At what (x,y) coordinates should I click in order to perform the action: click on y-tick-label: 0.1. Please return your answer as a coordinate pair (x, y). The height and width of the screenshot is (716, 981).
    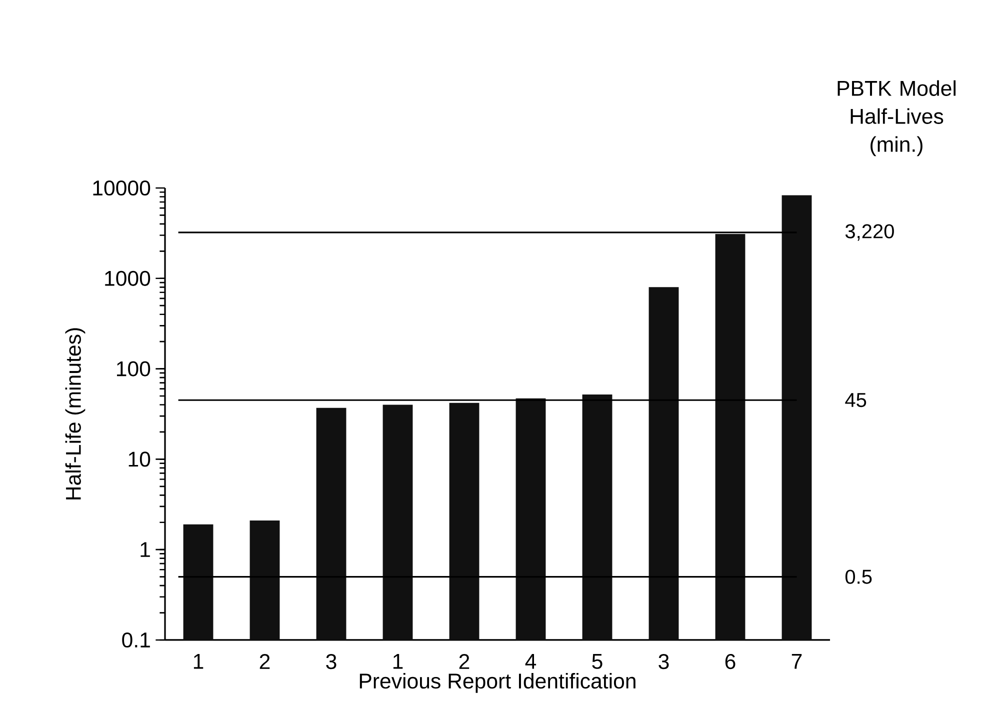
    Looking at the image, I should click on (136, 640).